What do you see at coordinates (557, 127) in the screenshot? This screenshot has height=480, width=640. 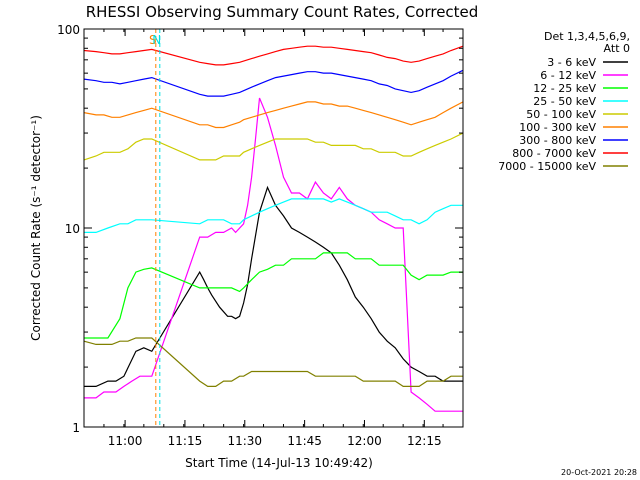 I see `legend-label-6: 100 - 300 keV` at bounding box center [557, 127].